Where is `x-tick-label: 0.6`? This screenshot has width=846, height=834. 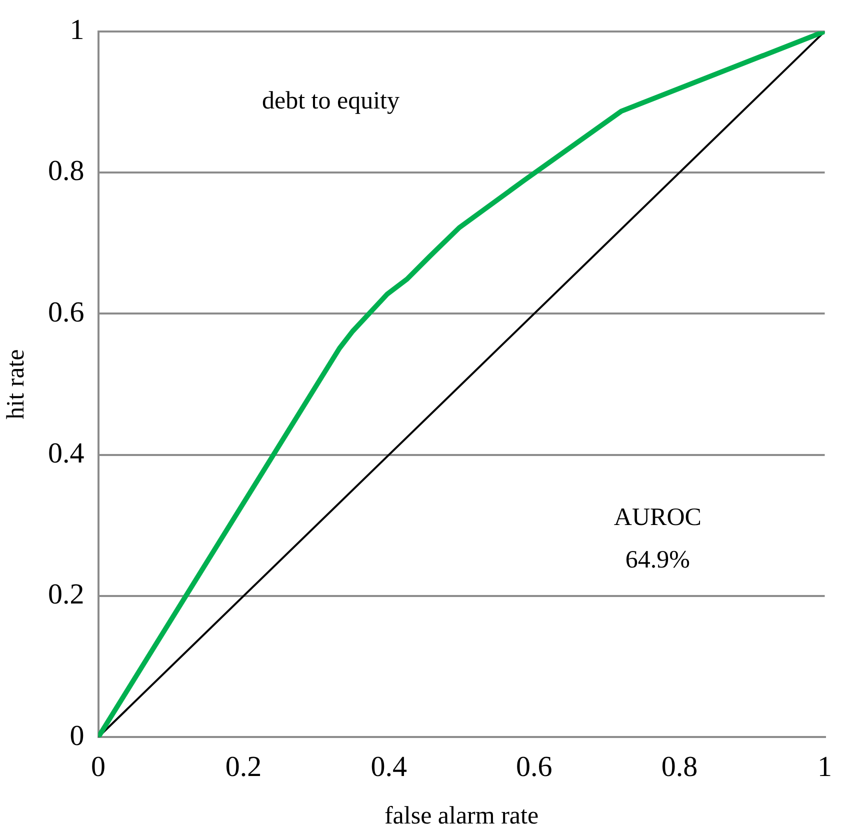
x-tick-label: 0.6 is located at coordinates (534, 767).